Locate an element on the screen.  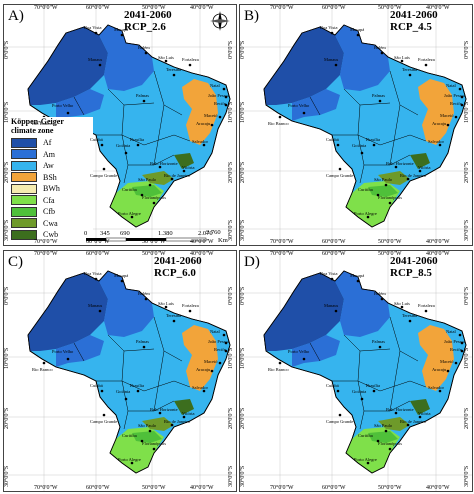
legend-label: Am is located at coordinates (49, 154).